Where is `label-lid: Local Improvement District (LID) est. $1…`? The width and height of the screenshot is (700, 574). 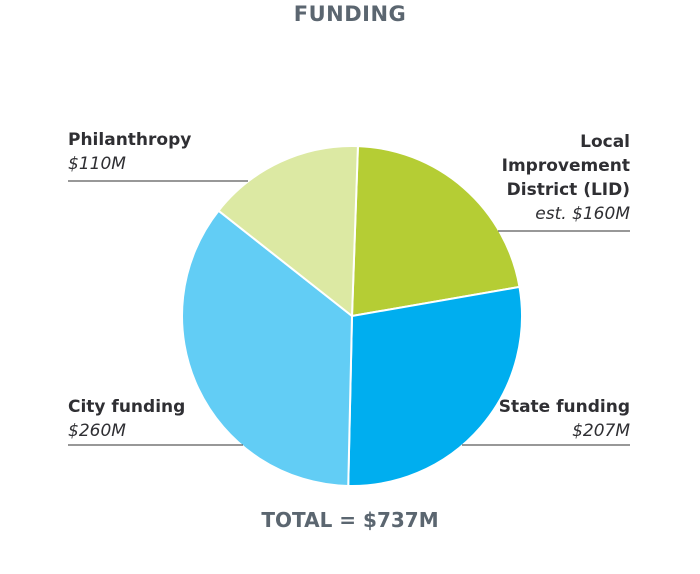 label-lid: Local Improvement District (LID) est. $1… is located at coordinates (566, 178).